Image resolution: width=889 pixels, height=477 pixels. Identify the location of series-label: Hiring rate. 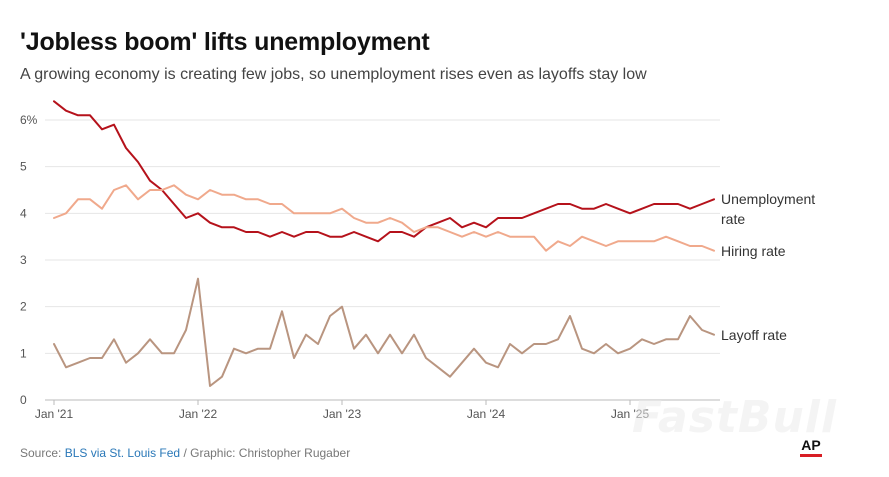
(753, 251).